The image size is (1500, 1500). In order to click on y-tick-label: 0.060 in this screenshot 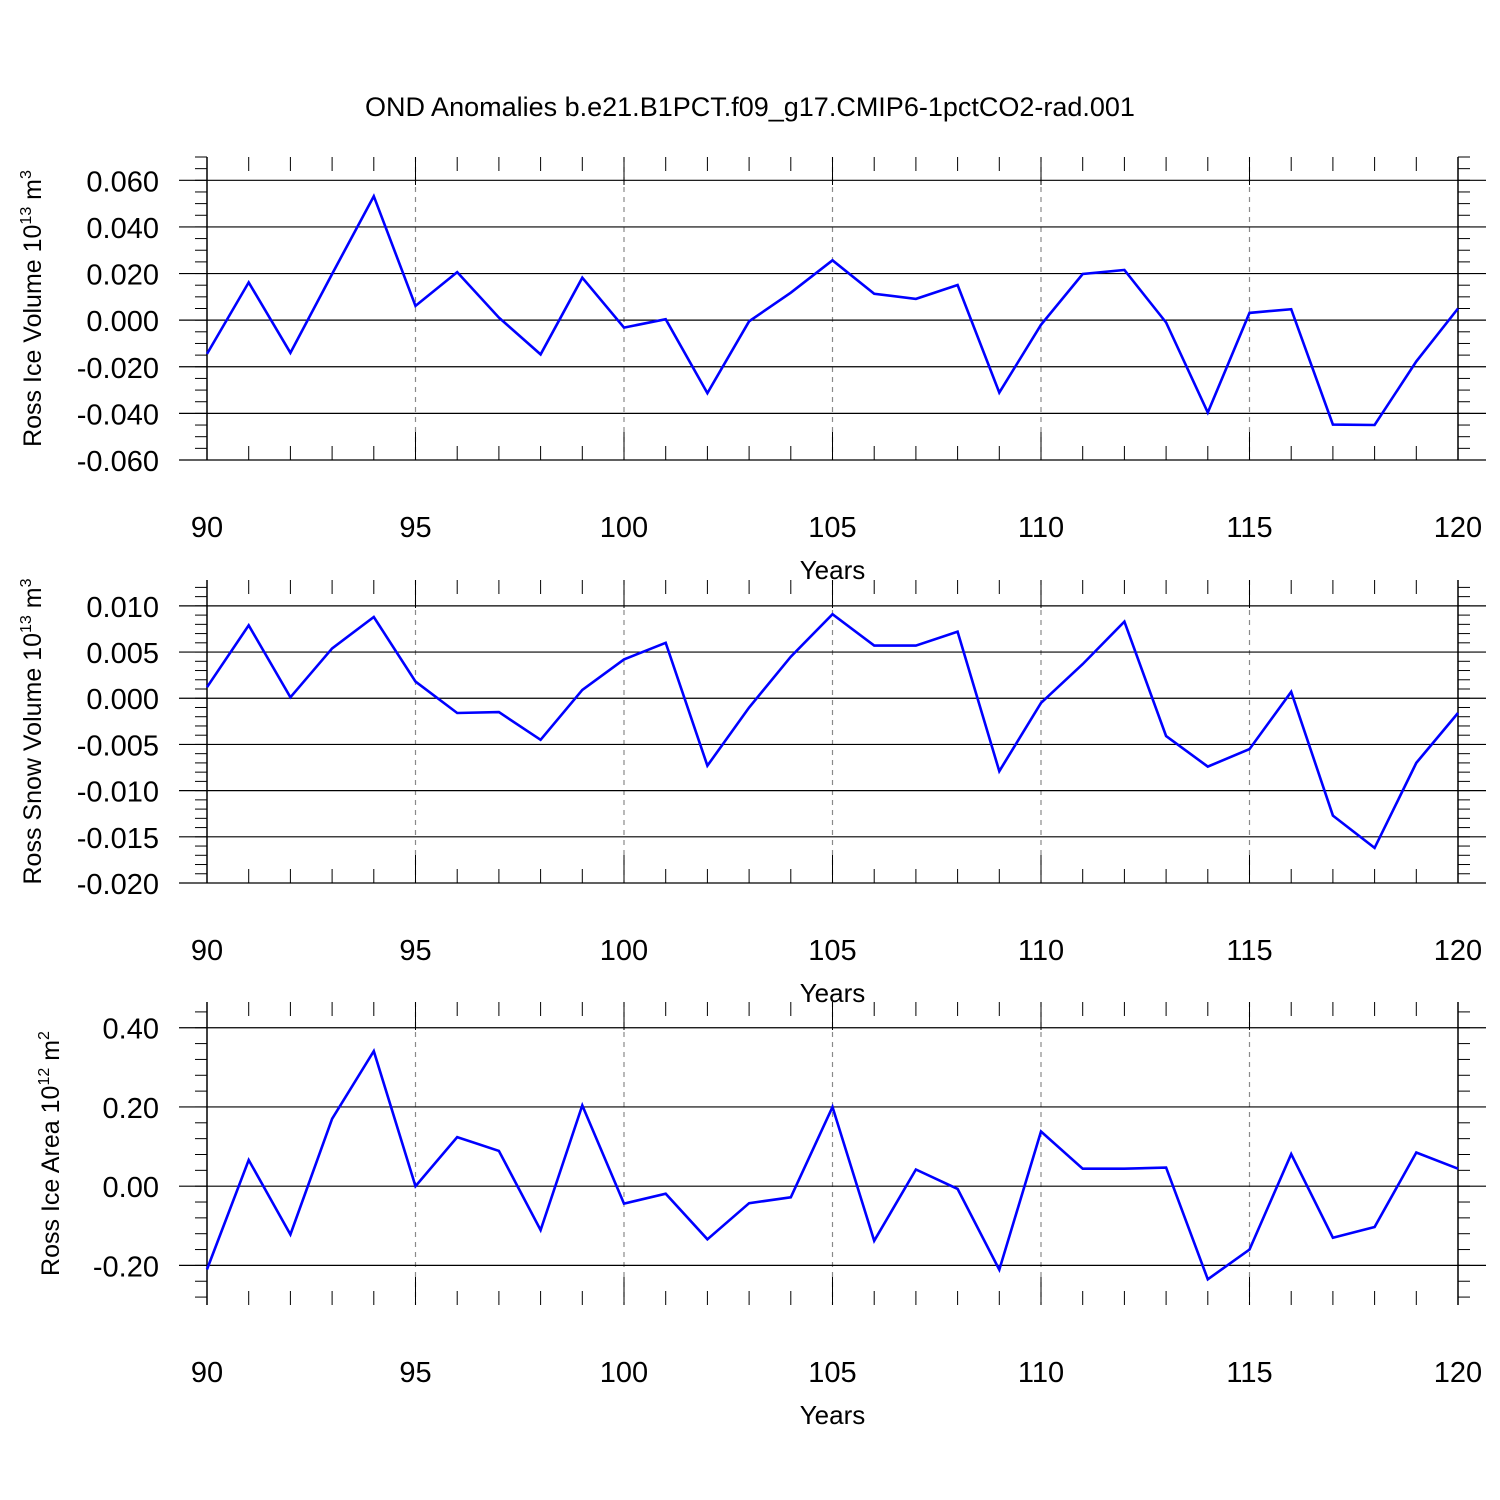, I will do `click(122, 182)`.